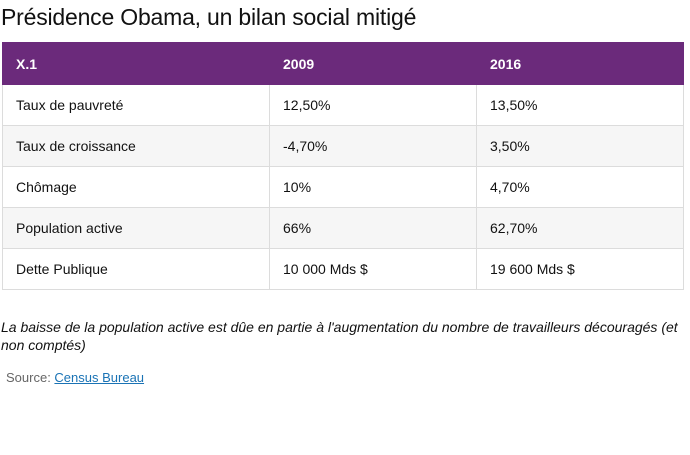 This screenshot has height=455, width=690. I want to click on table-row: Dette Publique 10 000 Mds $ 19 600 Mds $, so click(343, 269).